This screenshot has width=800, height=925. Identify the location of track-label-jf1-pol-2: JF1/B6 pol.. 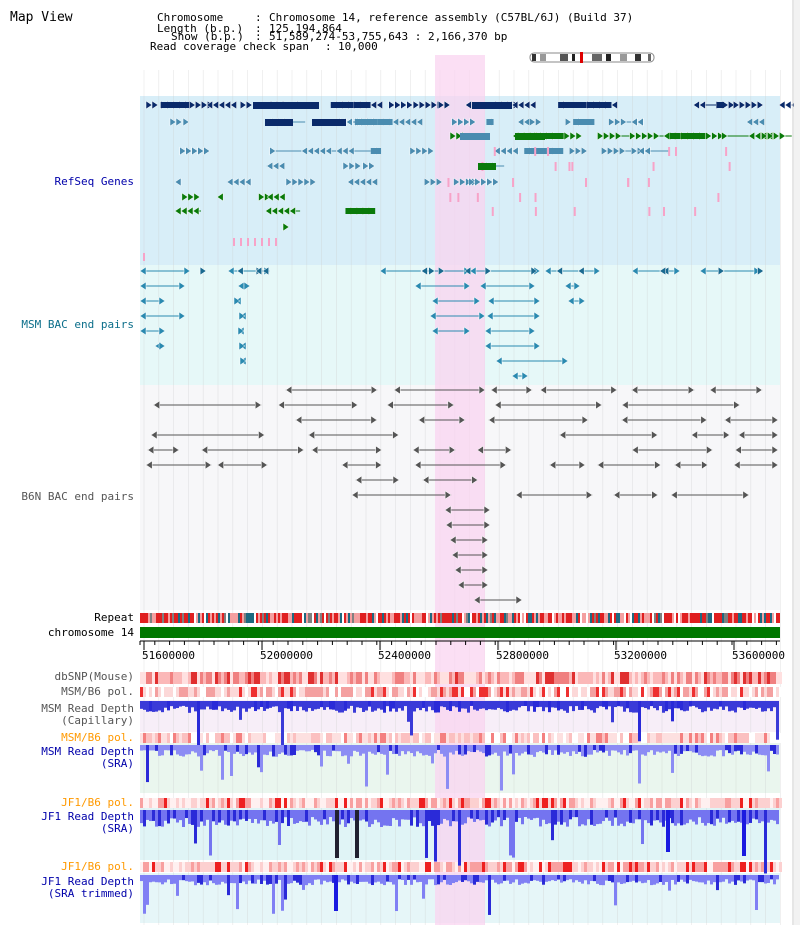
(97, 866).